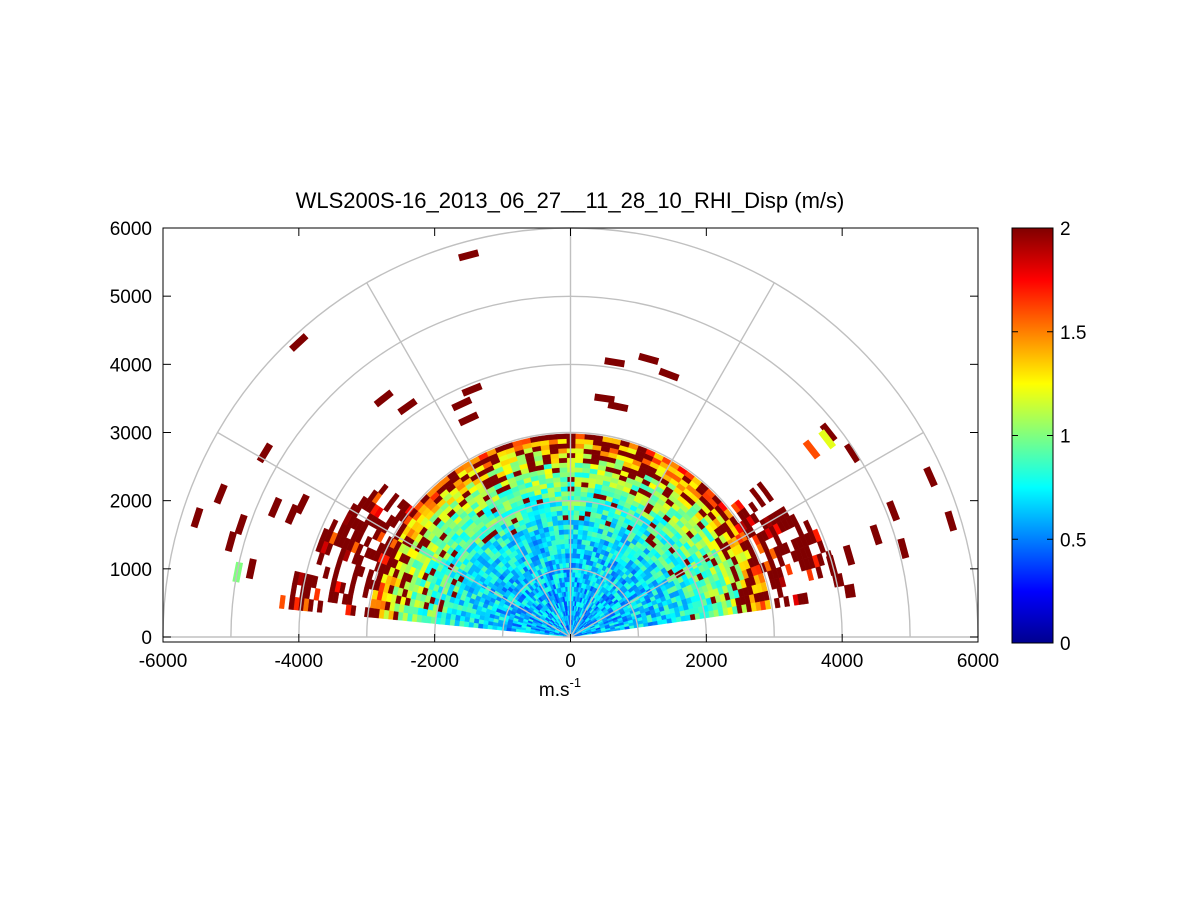 The width and height of the screenshot is (1201, 901). I want to click on x-tick-label: -6000, so click(163, 661).